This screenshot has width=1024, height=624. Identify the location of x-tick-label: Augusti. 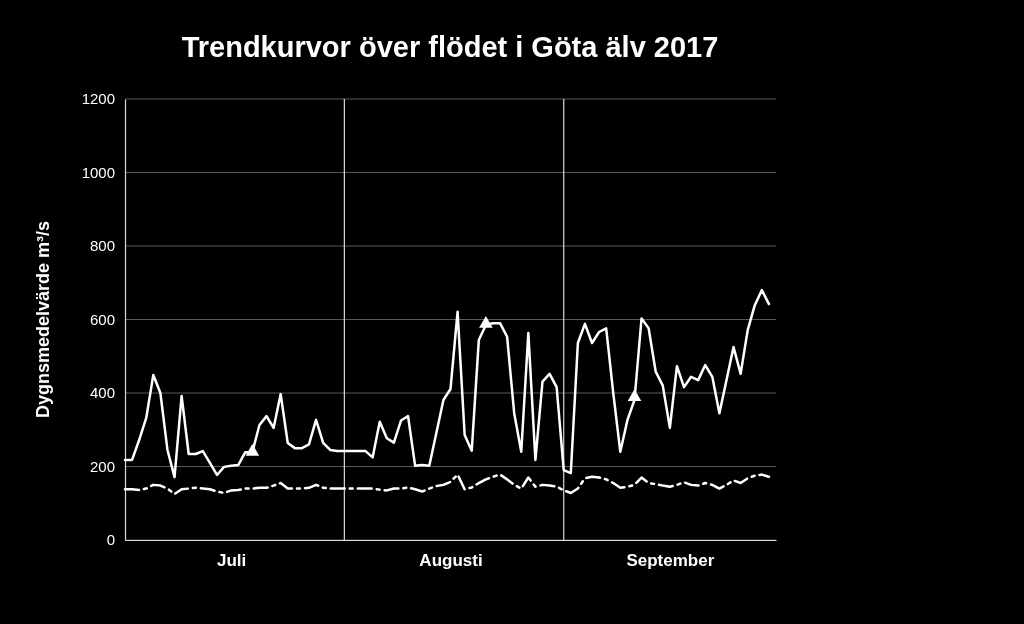
(451, 561).